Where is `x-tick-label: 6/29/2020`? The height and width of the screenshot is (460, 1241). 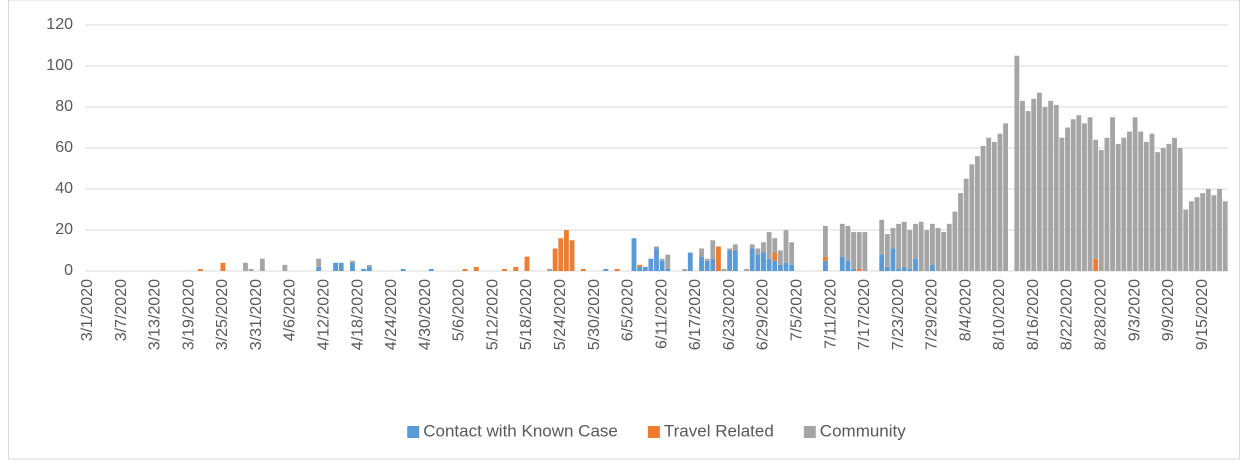 x-tick-label: 6/29/2020 is located at coordinates (763, 314).